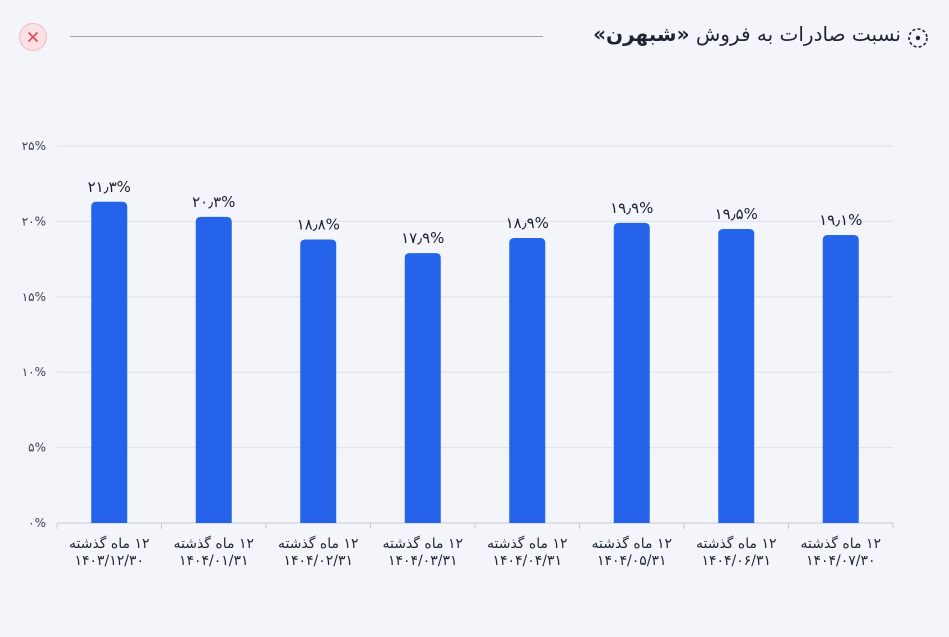 Image resolution: width=949 pixels, height=637 pixels. Describe the element at coordinates (34, 297) in the screenshot. I see `y-tick-label: ۱۵%` at that location.